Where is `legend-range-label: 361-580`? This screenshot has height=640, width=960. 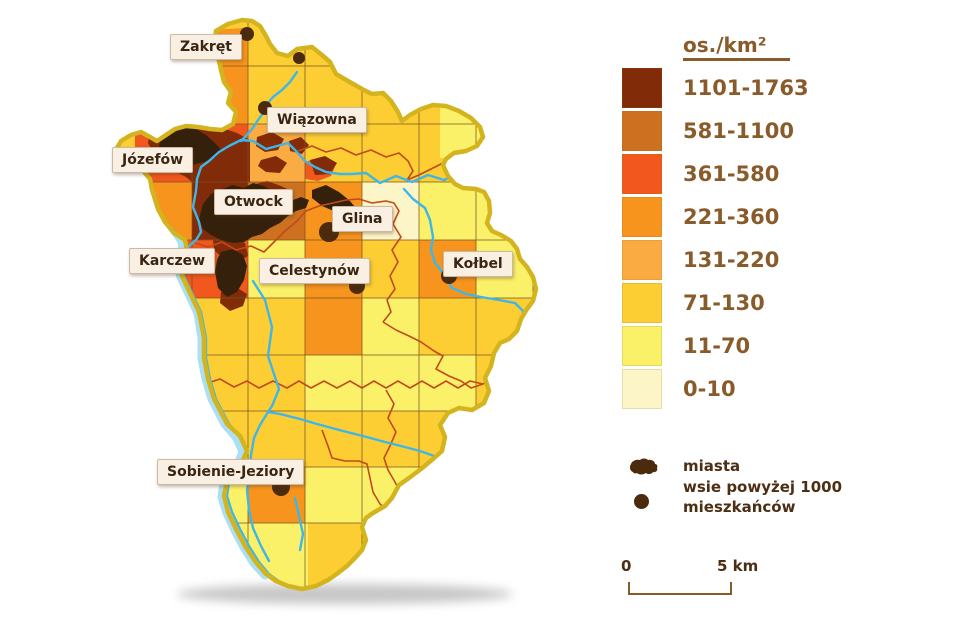 legend-range-label: 361-580 is located at coordinates (731, 174).